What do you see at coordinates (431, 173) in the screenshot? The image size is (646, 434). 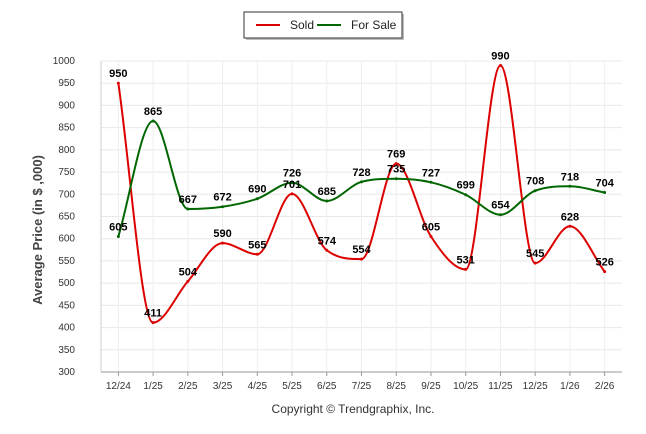 I see `data-label-for-sale: 727` at bounding box center [431, 173].